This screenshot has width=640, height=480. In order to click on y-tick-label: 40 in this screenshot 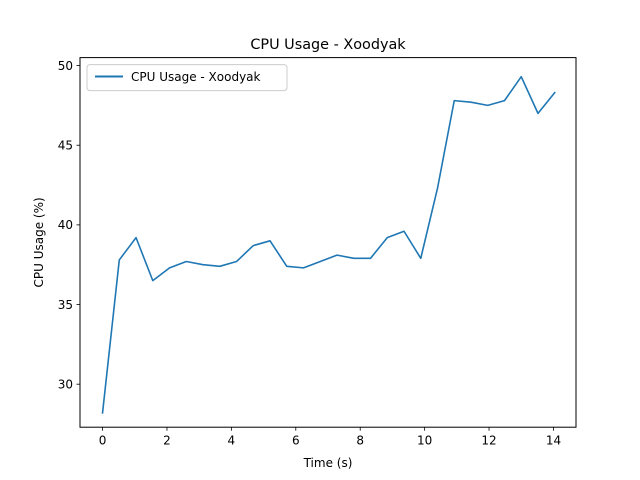, I will do `click(65, 225)`.